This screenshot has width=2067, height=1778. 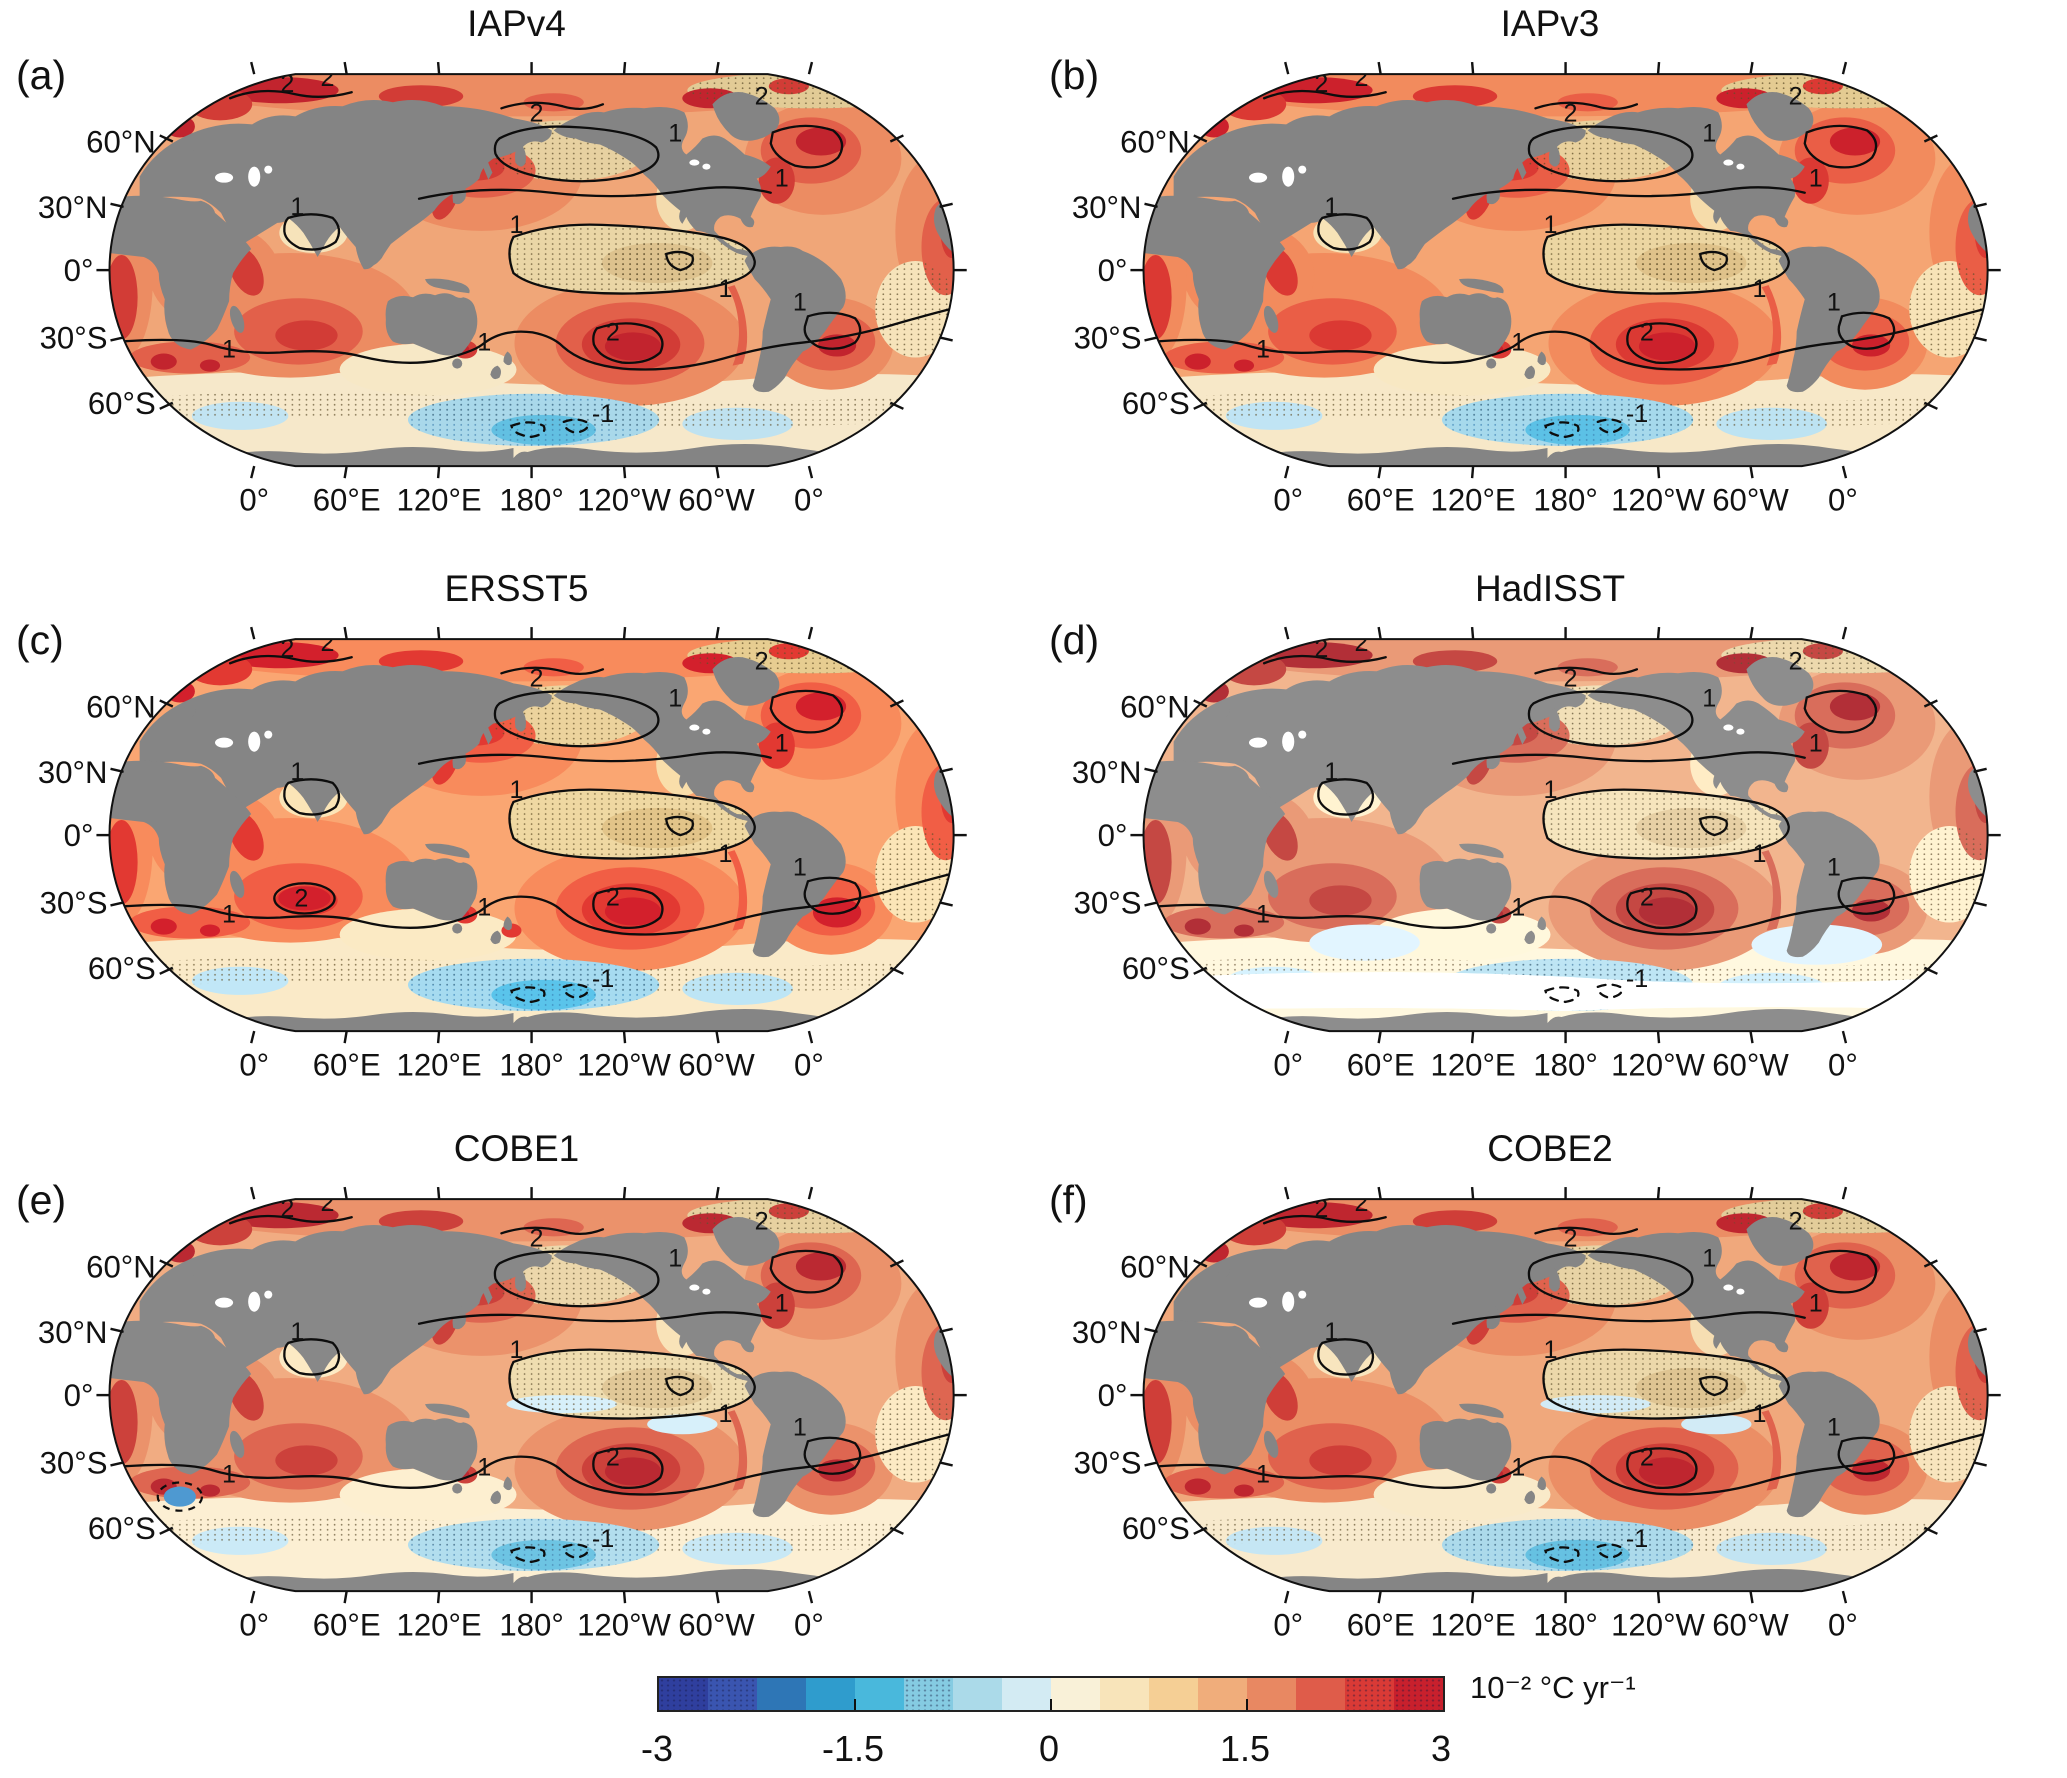 I want to click on new-guinea, so click(x=1481, y=1411).